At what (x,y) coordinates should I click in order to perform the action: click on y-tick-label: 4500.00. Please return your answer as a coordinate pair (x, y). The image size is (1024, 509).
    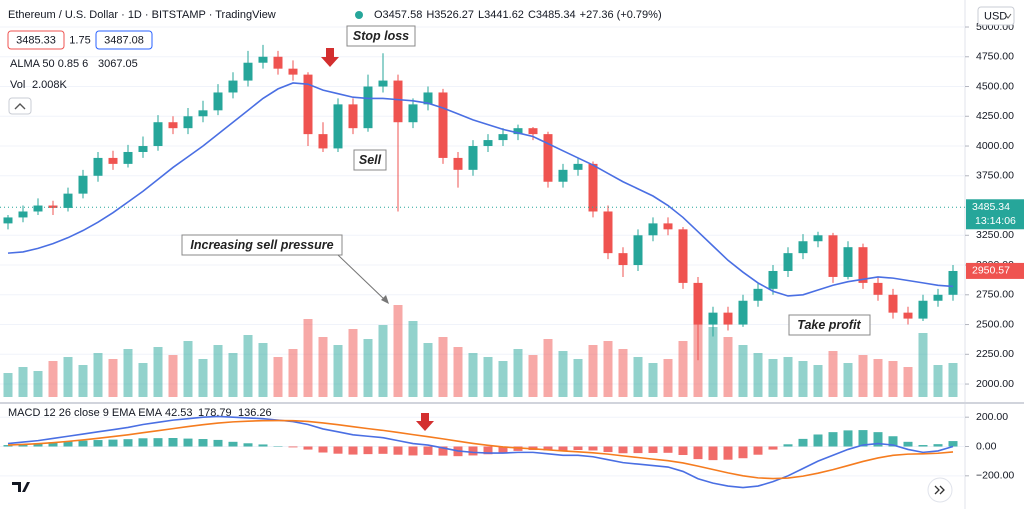
    Looking at the image, I should click on (995, 86).